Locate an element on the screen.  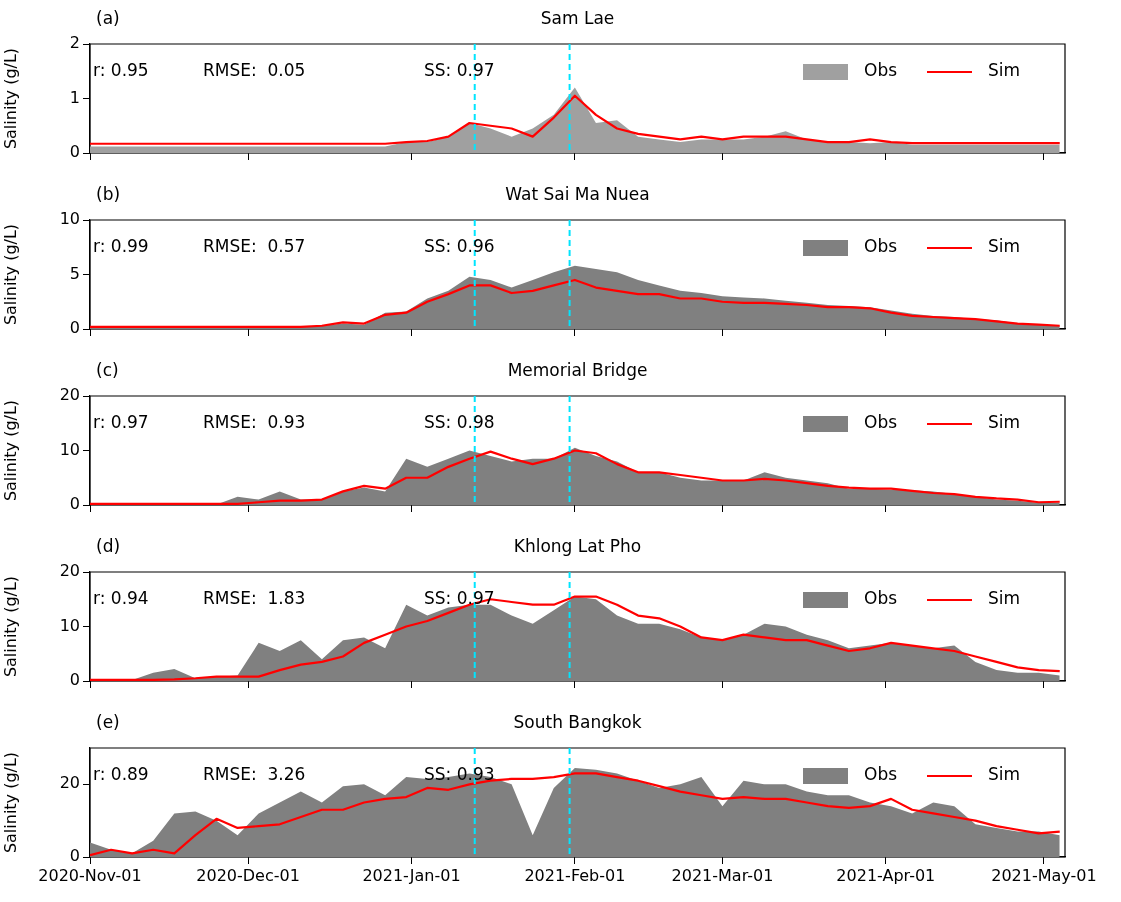
text: (e) is located at coordinates (108, 722).